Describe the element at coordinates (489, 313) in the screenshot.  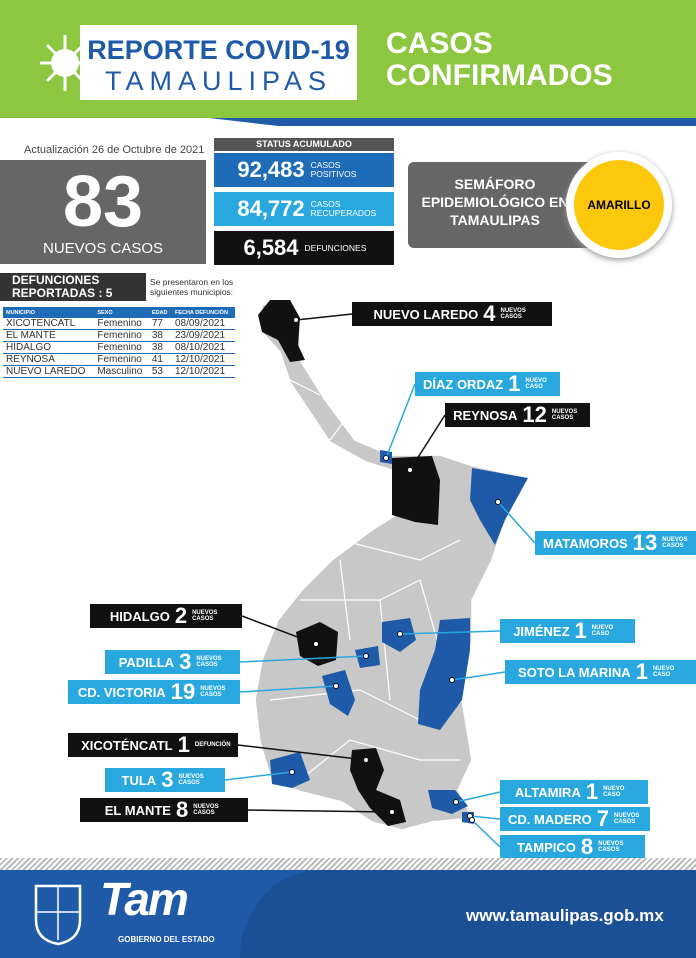
I see `callout-count: 4` at that location.